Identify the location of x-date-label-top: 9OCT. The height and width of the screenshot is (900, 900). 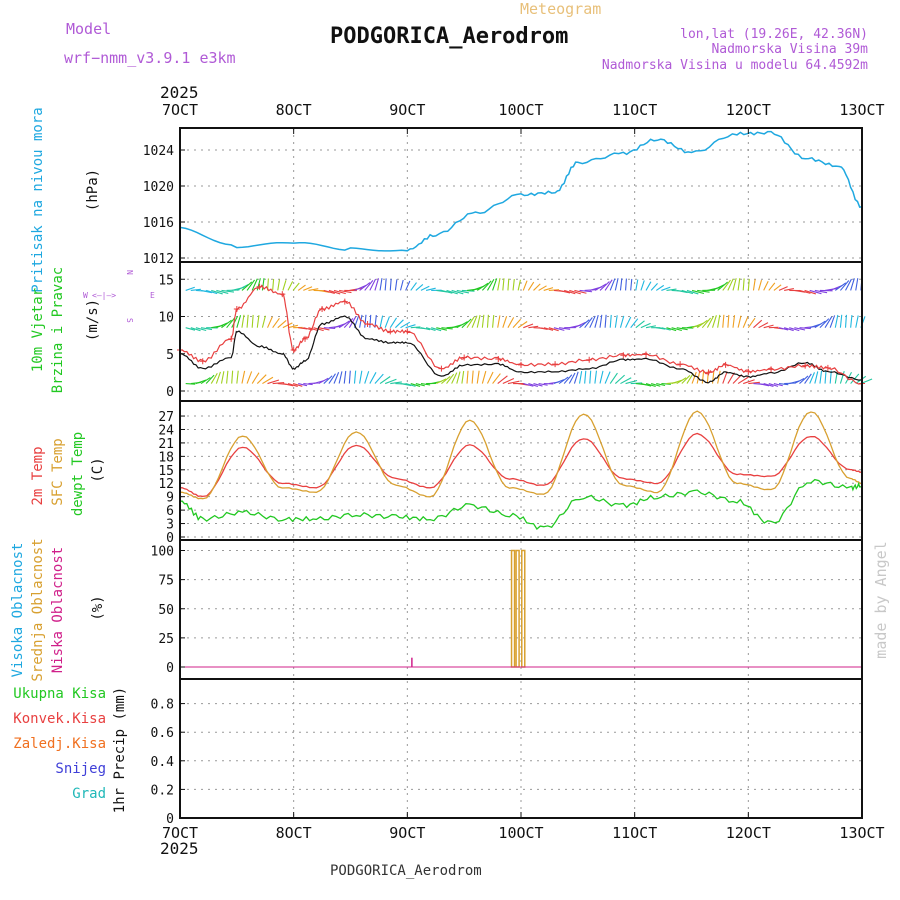
(407, 110).